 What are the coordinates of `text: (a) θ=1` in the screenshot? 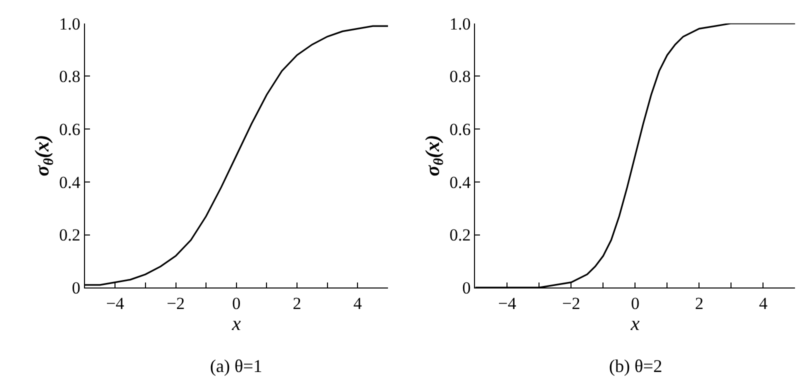 It's located at (236, 366).